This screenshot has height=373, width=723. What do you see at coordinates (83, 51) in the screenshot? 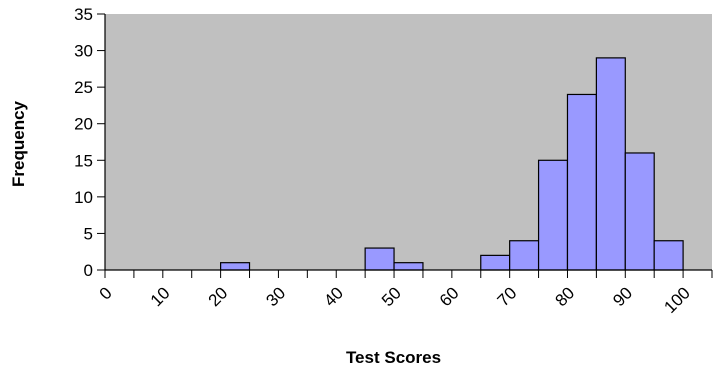
I see `y-tick-label: 30` at bounding box center [83, 51].